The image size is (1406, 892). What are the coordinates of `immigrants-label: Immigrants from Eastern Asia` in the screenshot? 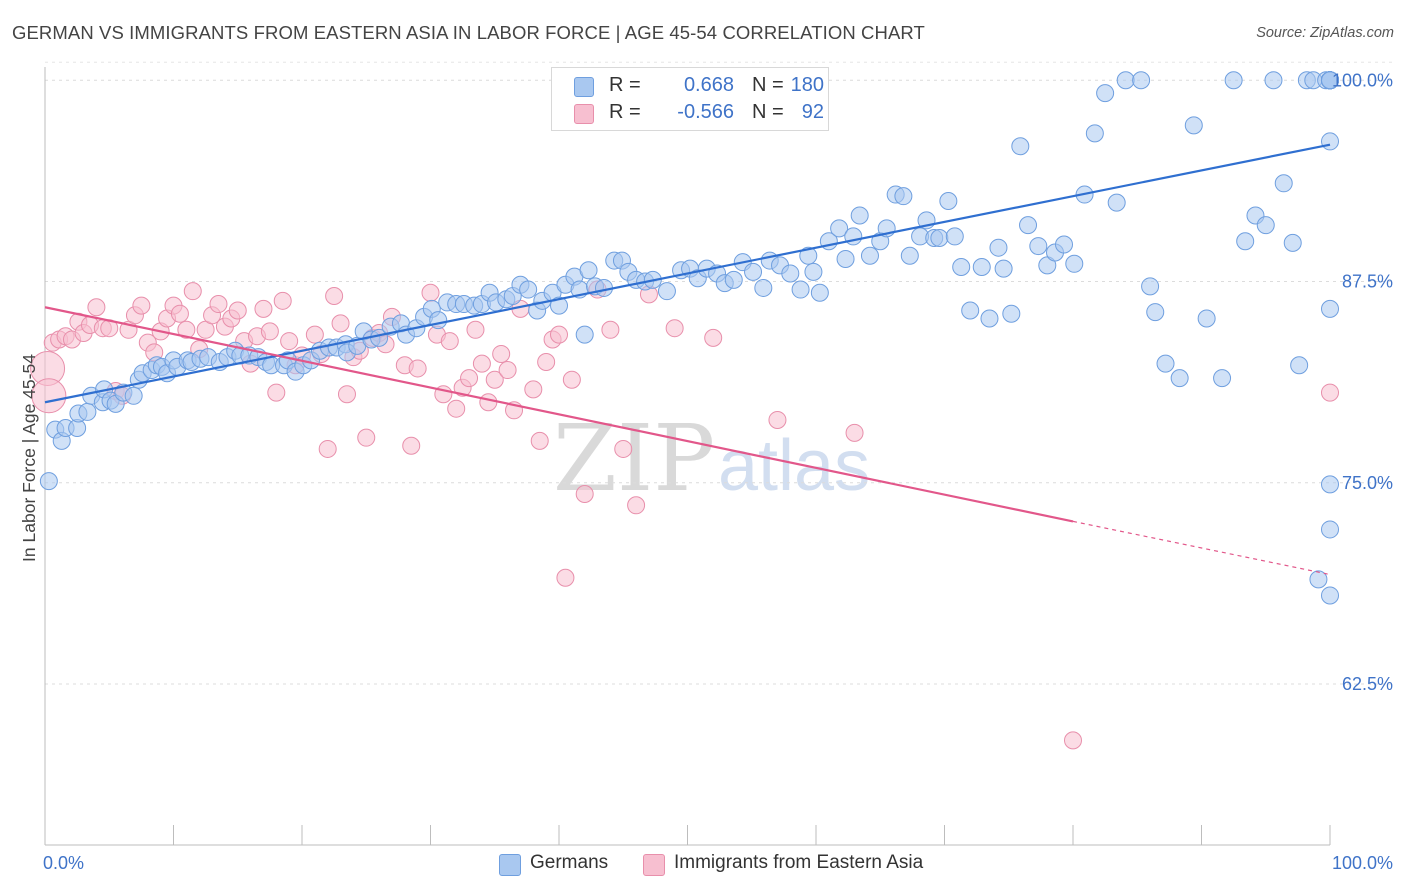 It's located at (799, 862).